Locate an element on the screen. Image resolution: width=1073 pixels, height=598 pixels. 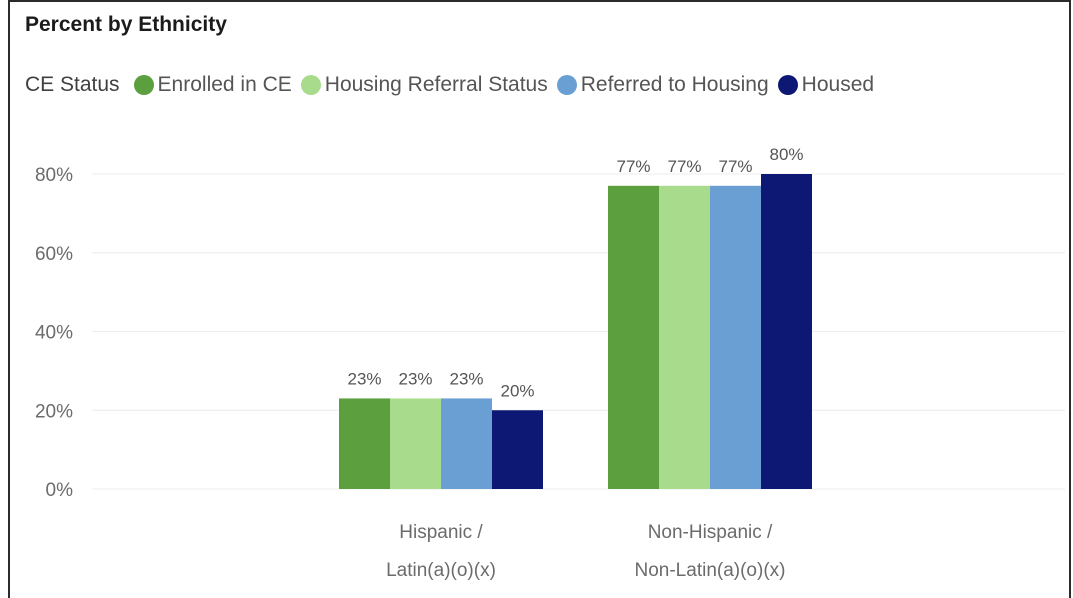
legend-dot-enrolled is located at coordinates (143, 85).